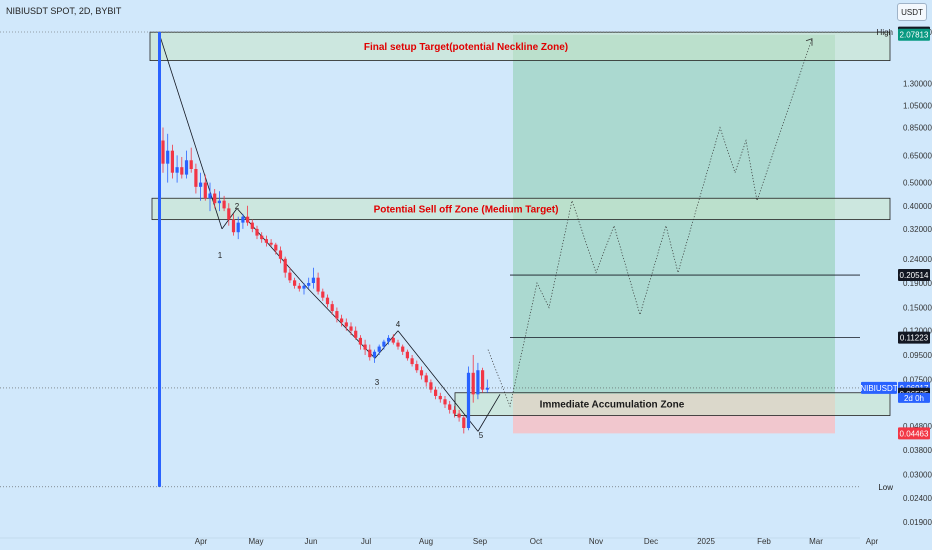 Image resolution: width=932 pixels, height=550 pixels. What do you see at coordinates (480, 541) in the screenshot?
I see `x-tick-label: Sep` at bounding box center [480, 541].